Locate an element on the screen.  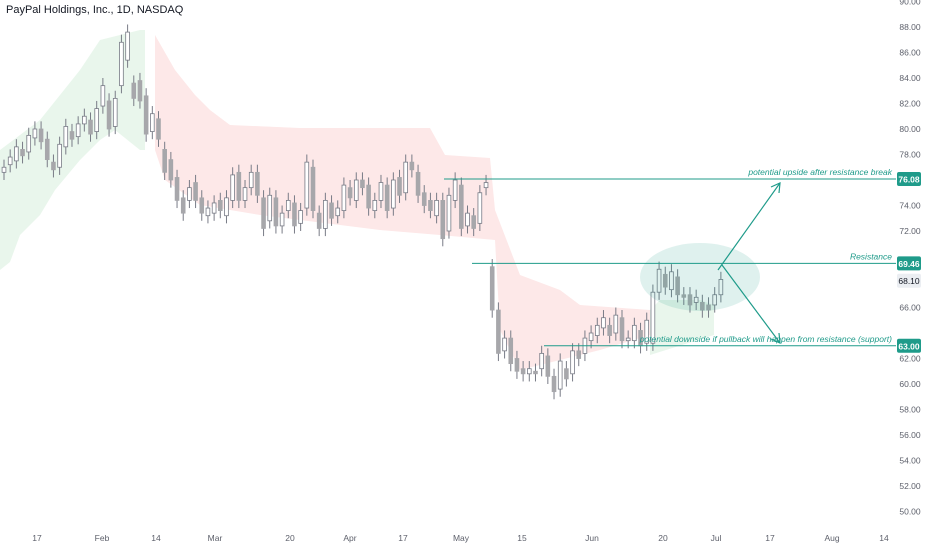
y-tick-label: 88.00 is located at coordinates (910, 27).